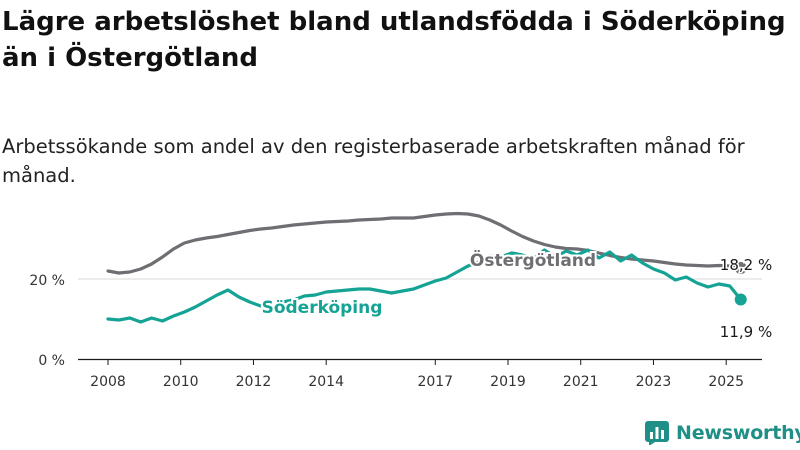 This screenshot has height=450, width=800. Describe the element at coordinates (740, 299) in the screenshot. I see `series-end-marker-s-derk-ping` at that location.